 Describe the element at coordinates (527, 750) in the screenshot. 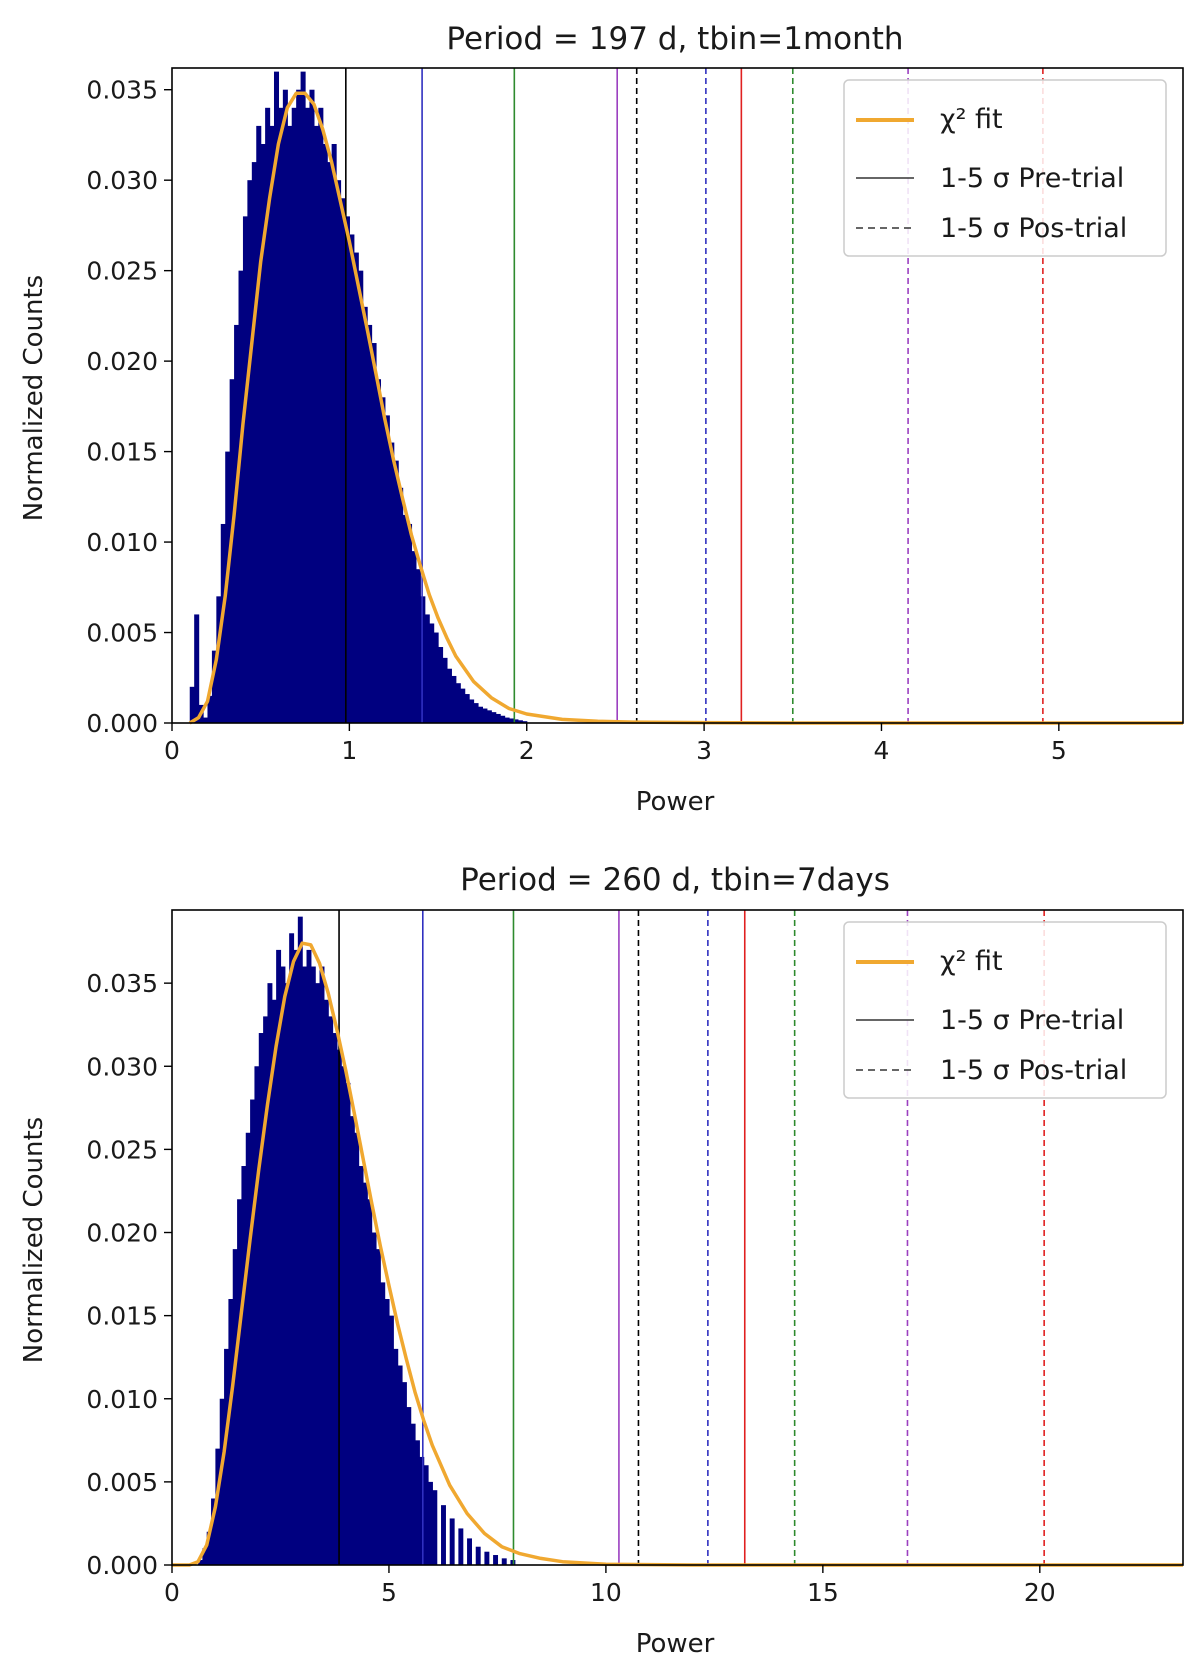

I see `x-tick-label: 2` at that location.